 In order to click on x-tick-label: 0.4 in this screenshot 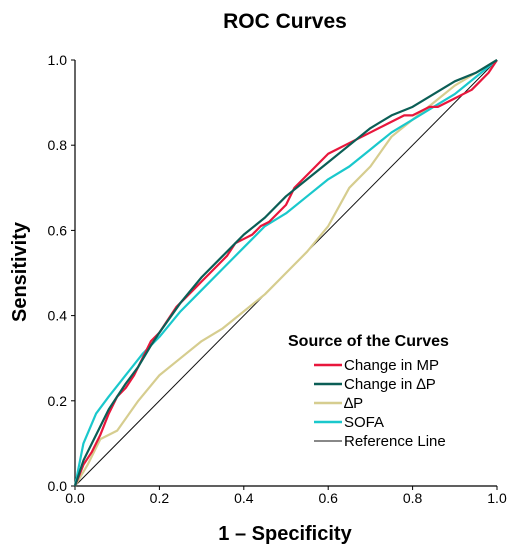, I will do `click(244, 498)`.